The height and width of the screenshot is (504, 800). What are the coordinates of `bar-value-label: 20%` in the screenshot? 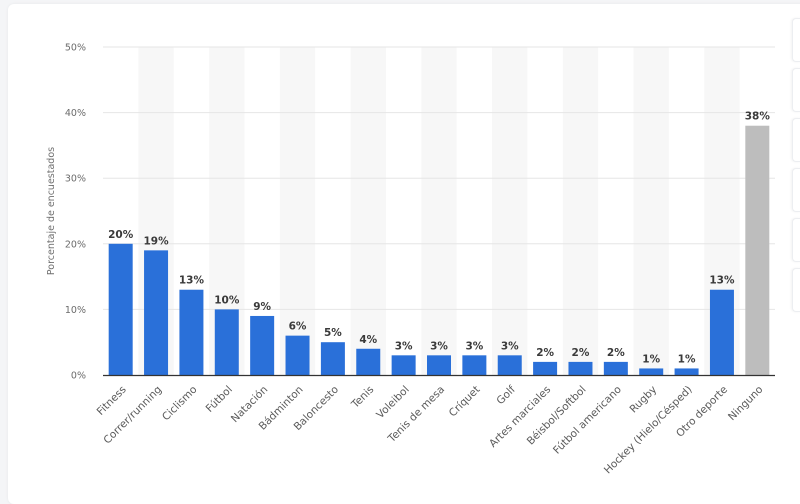 It's located at (121, 235).